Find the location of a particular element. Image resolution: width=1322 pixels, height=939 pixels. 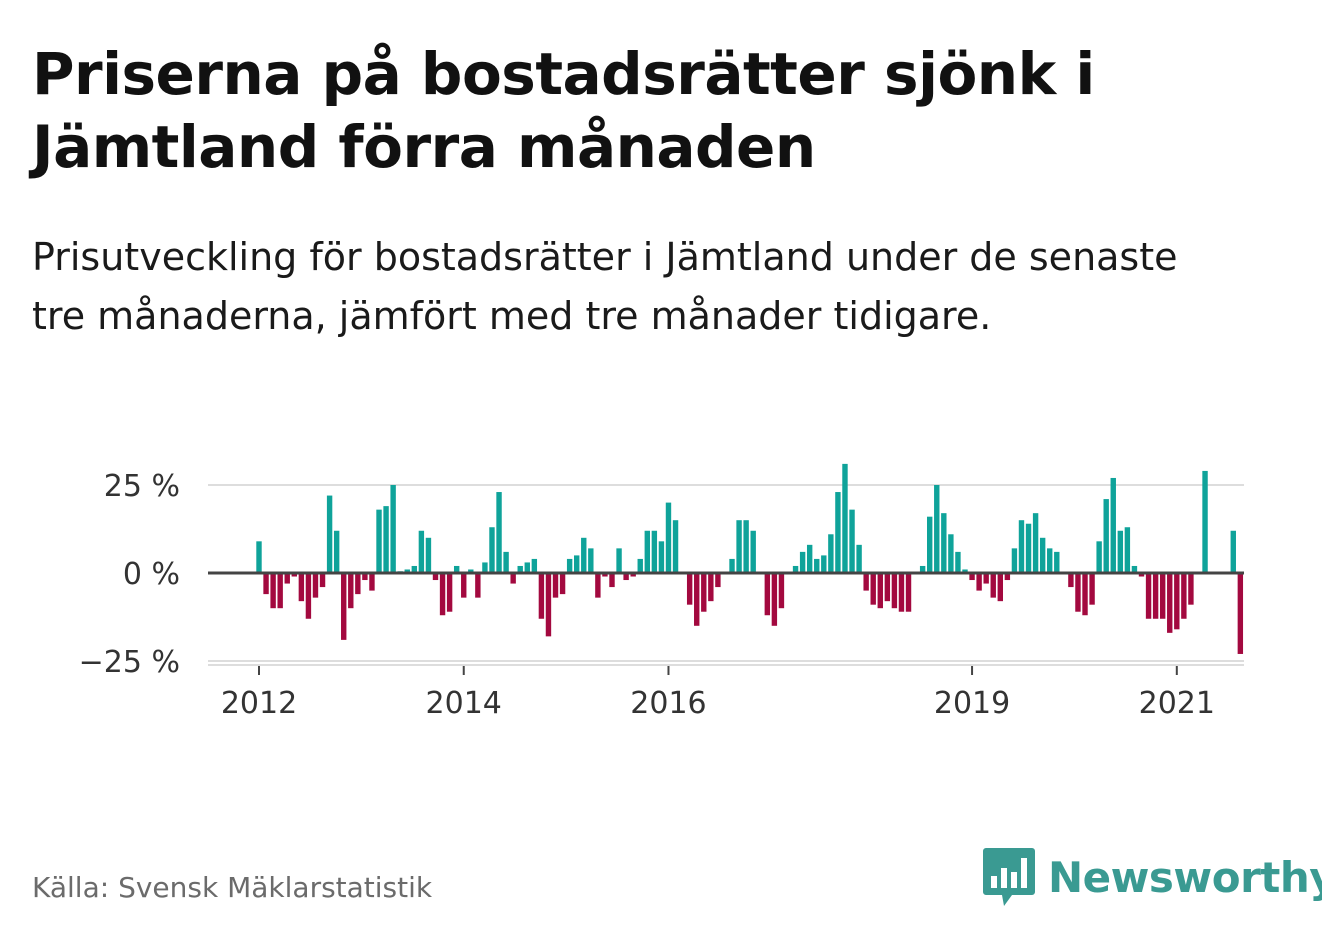

x-tick-label: 2012 is located at coordinates (259, 703).